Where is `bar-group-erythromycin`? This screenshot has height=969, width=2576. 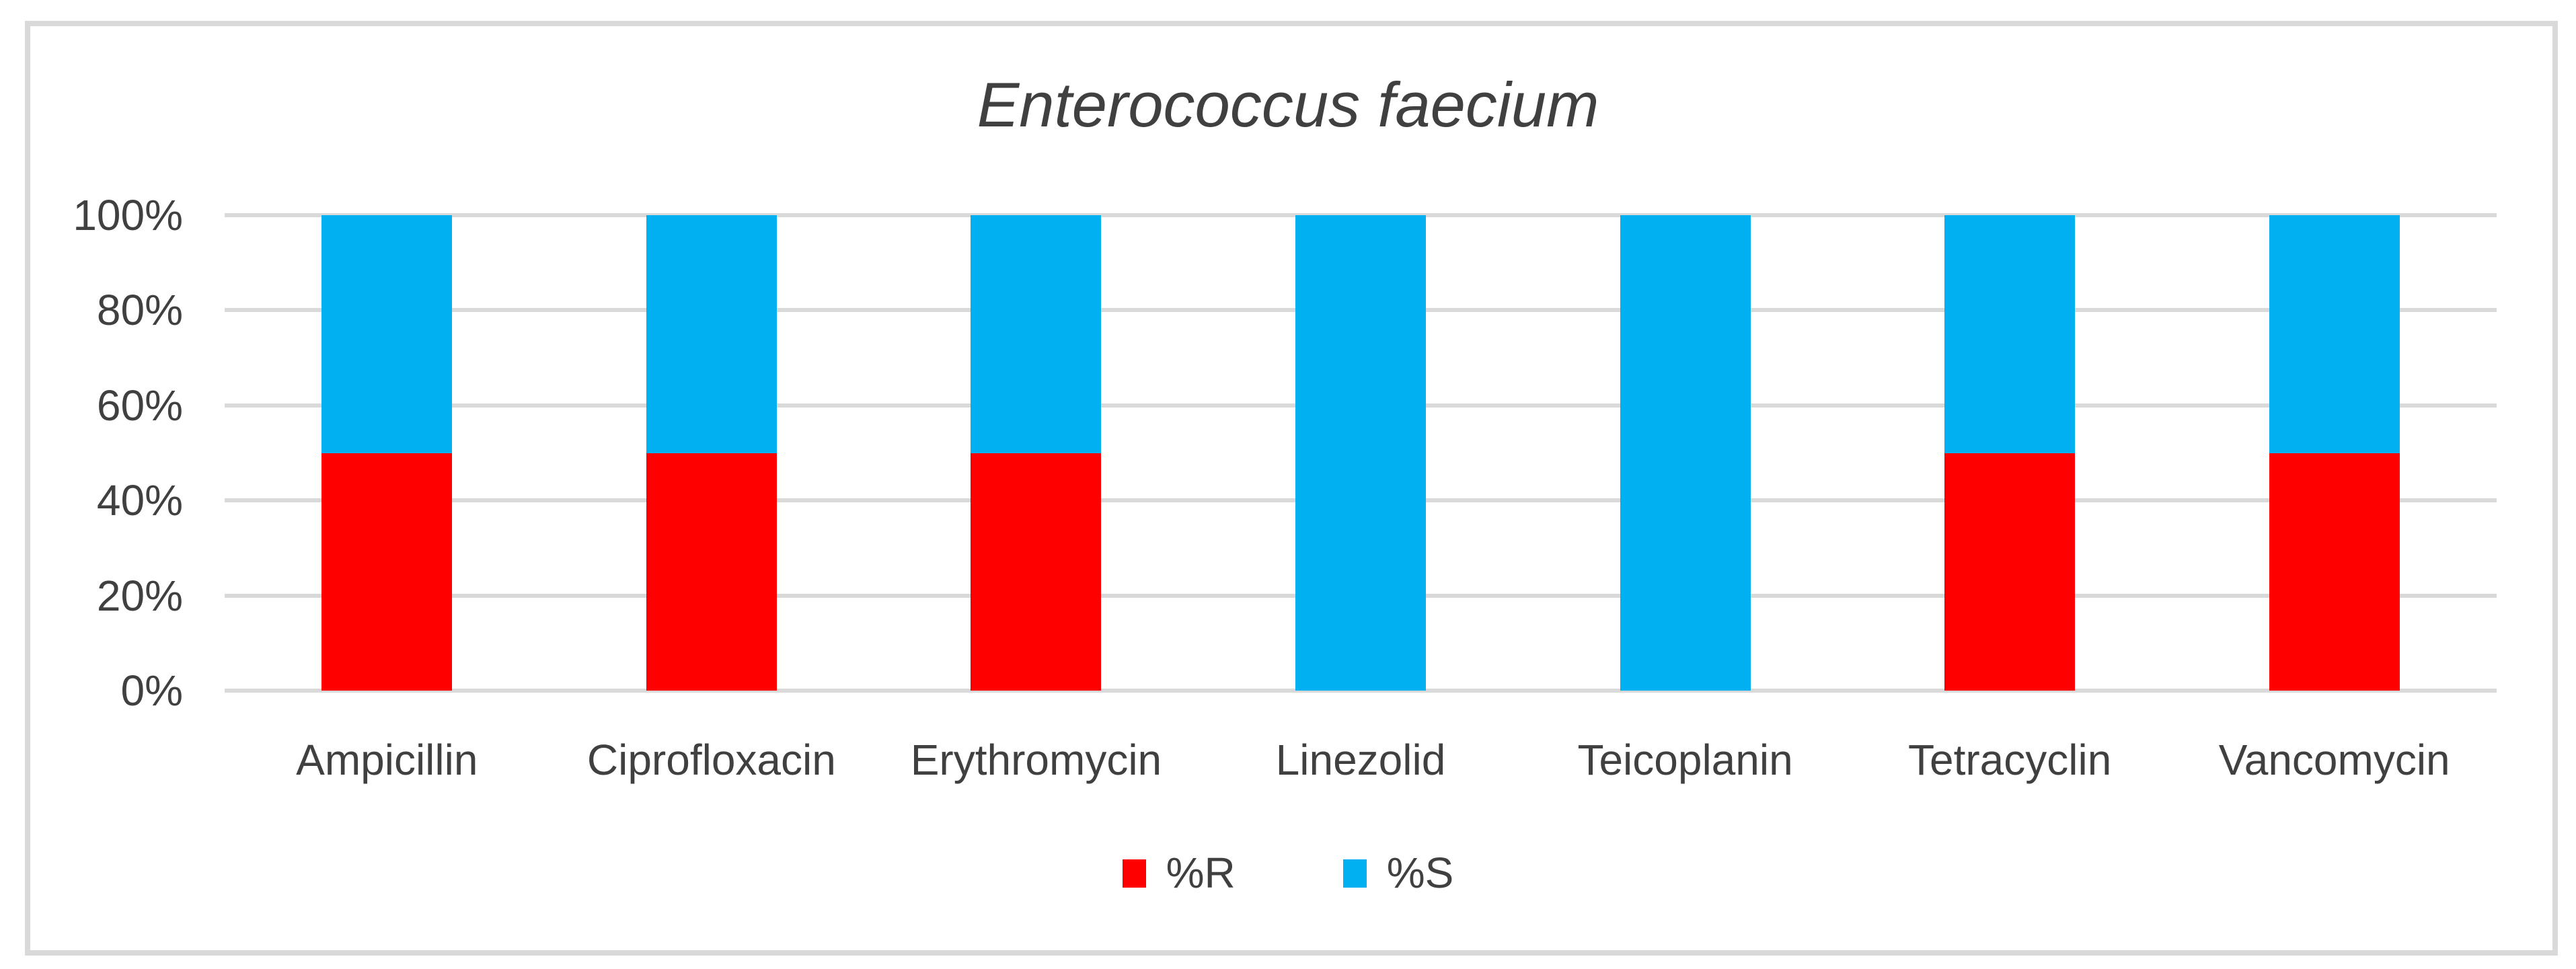 bar-group-erythromycin is located at coordinates (1036, 453).